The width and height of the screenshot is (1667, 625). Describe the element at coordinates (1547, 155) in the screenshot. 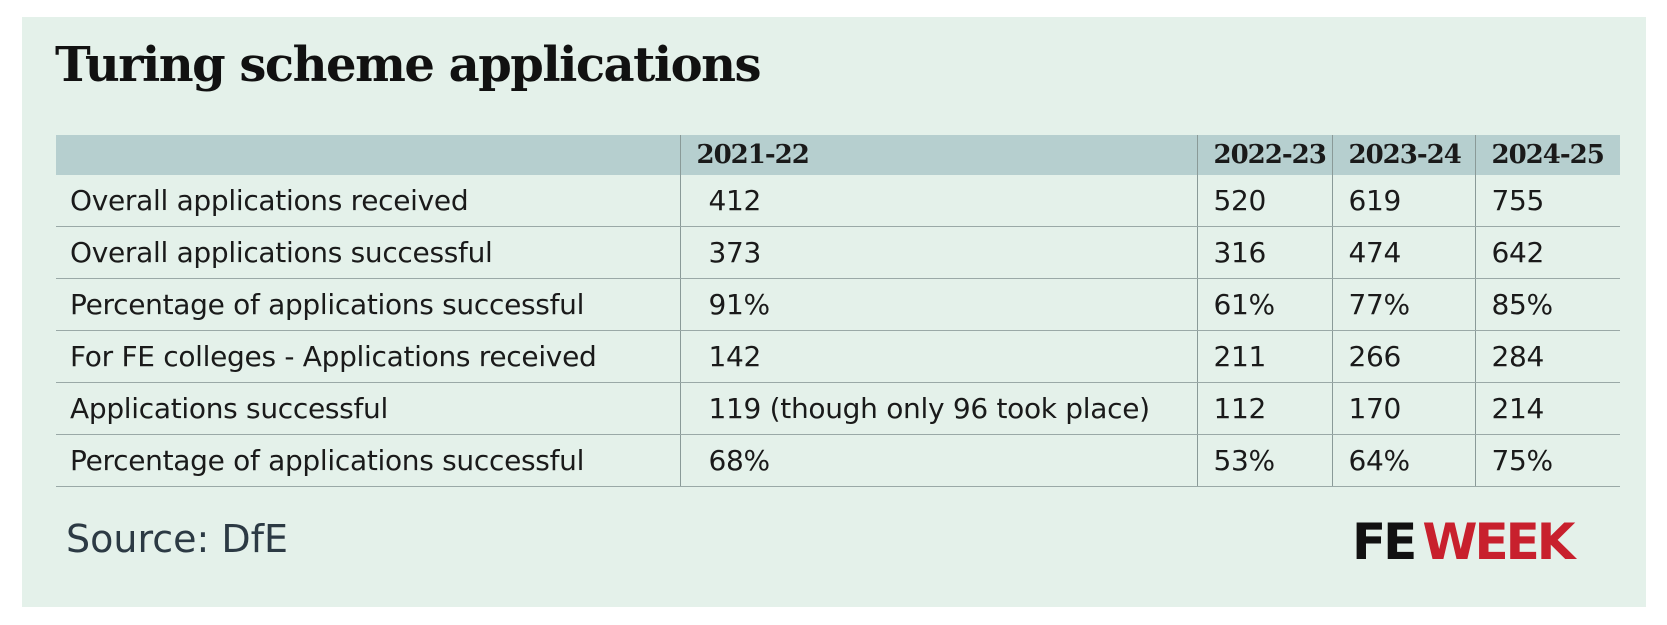

I see `column-header-2024-25: 2024-25` at that location.